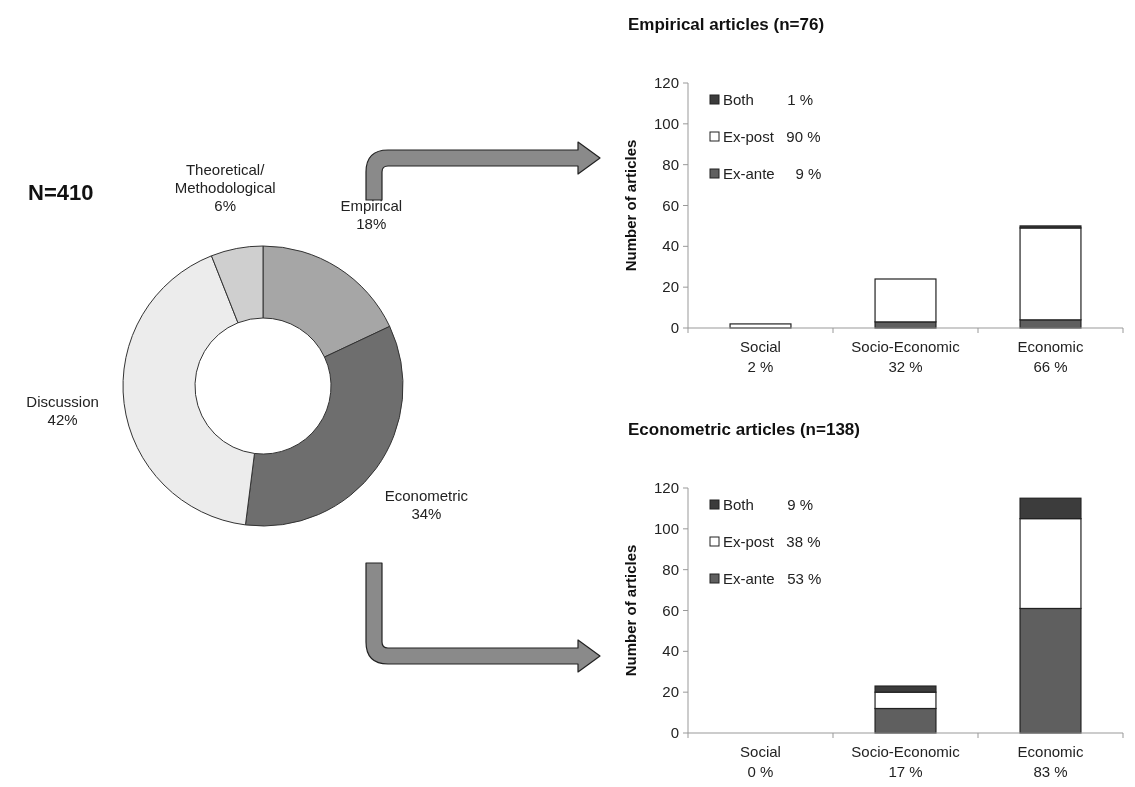 The width and height of the screenshot is (1135, 787). Describe the element at coordinates (760, 761) in the screenshot. I see `x-tick-label: Social 0 %` at that location.